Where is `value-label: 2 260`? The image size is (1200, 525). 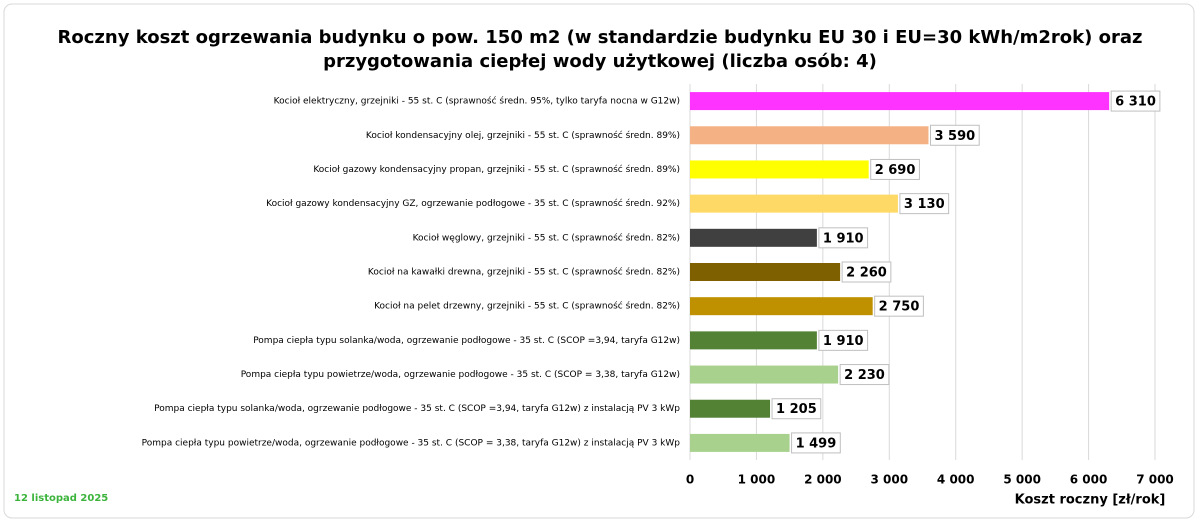 value-label: 2 260 is located at coordinates (866, 273).